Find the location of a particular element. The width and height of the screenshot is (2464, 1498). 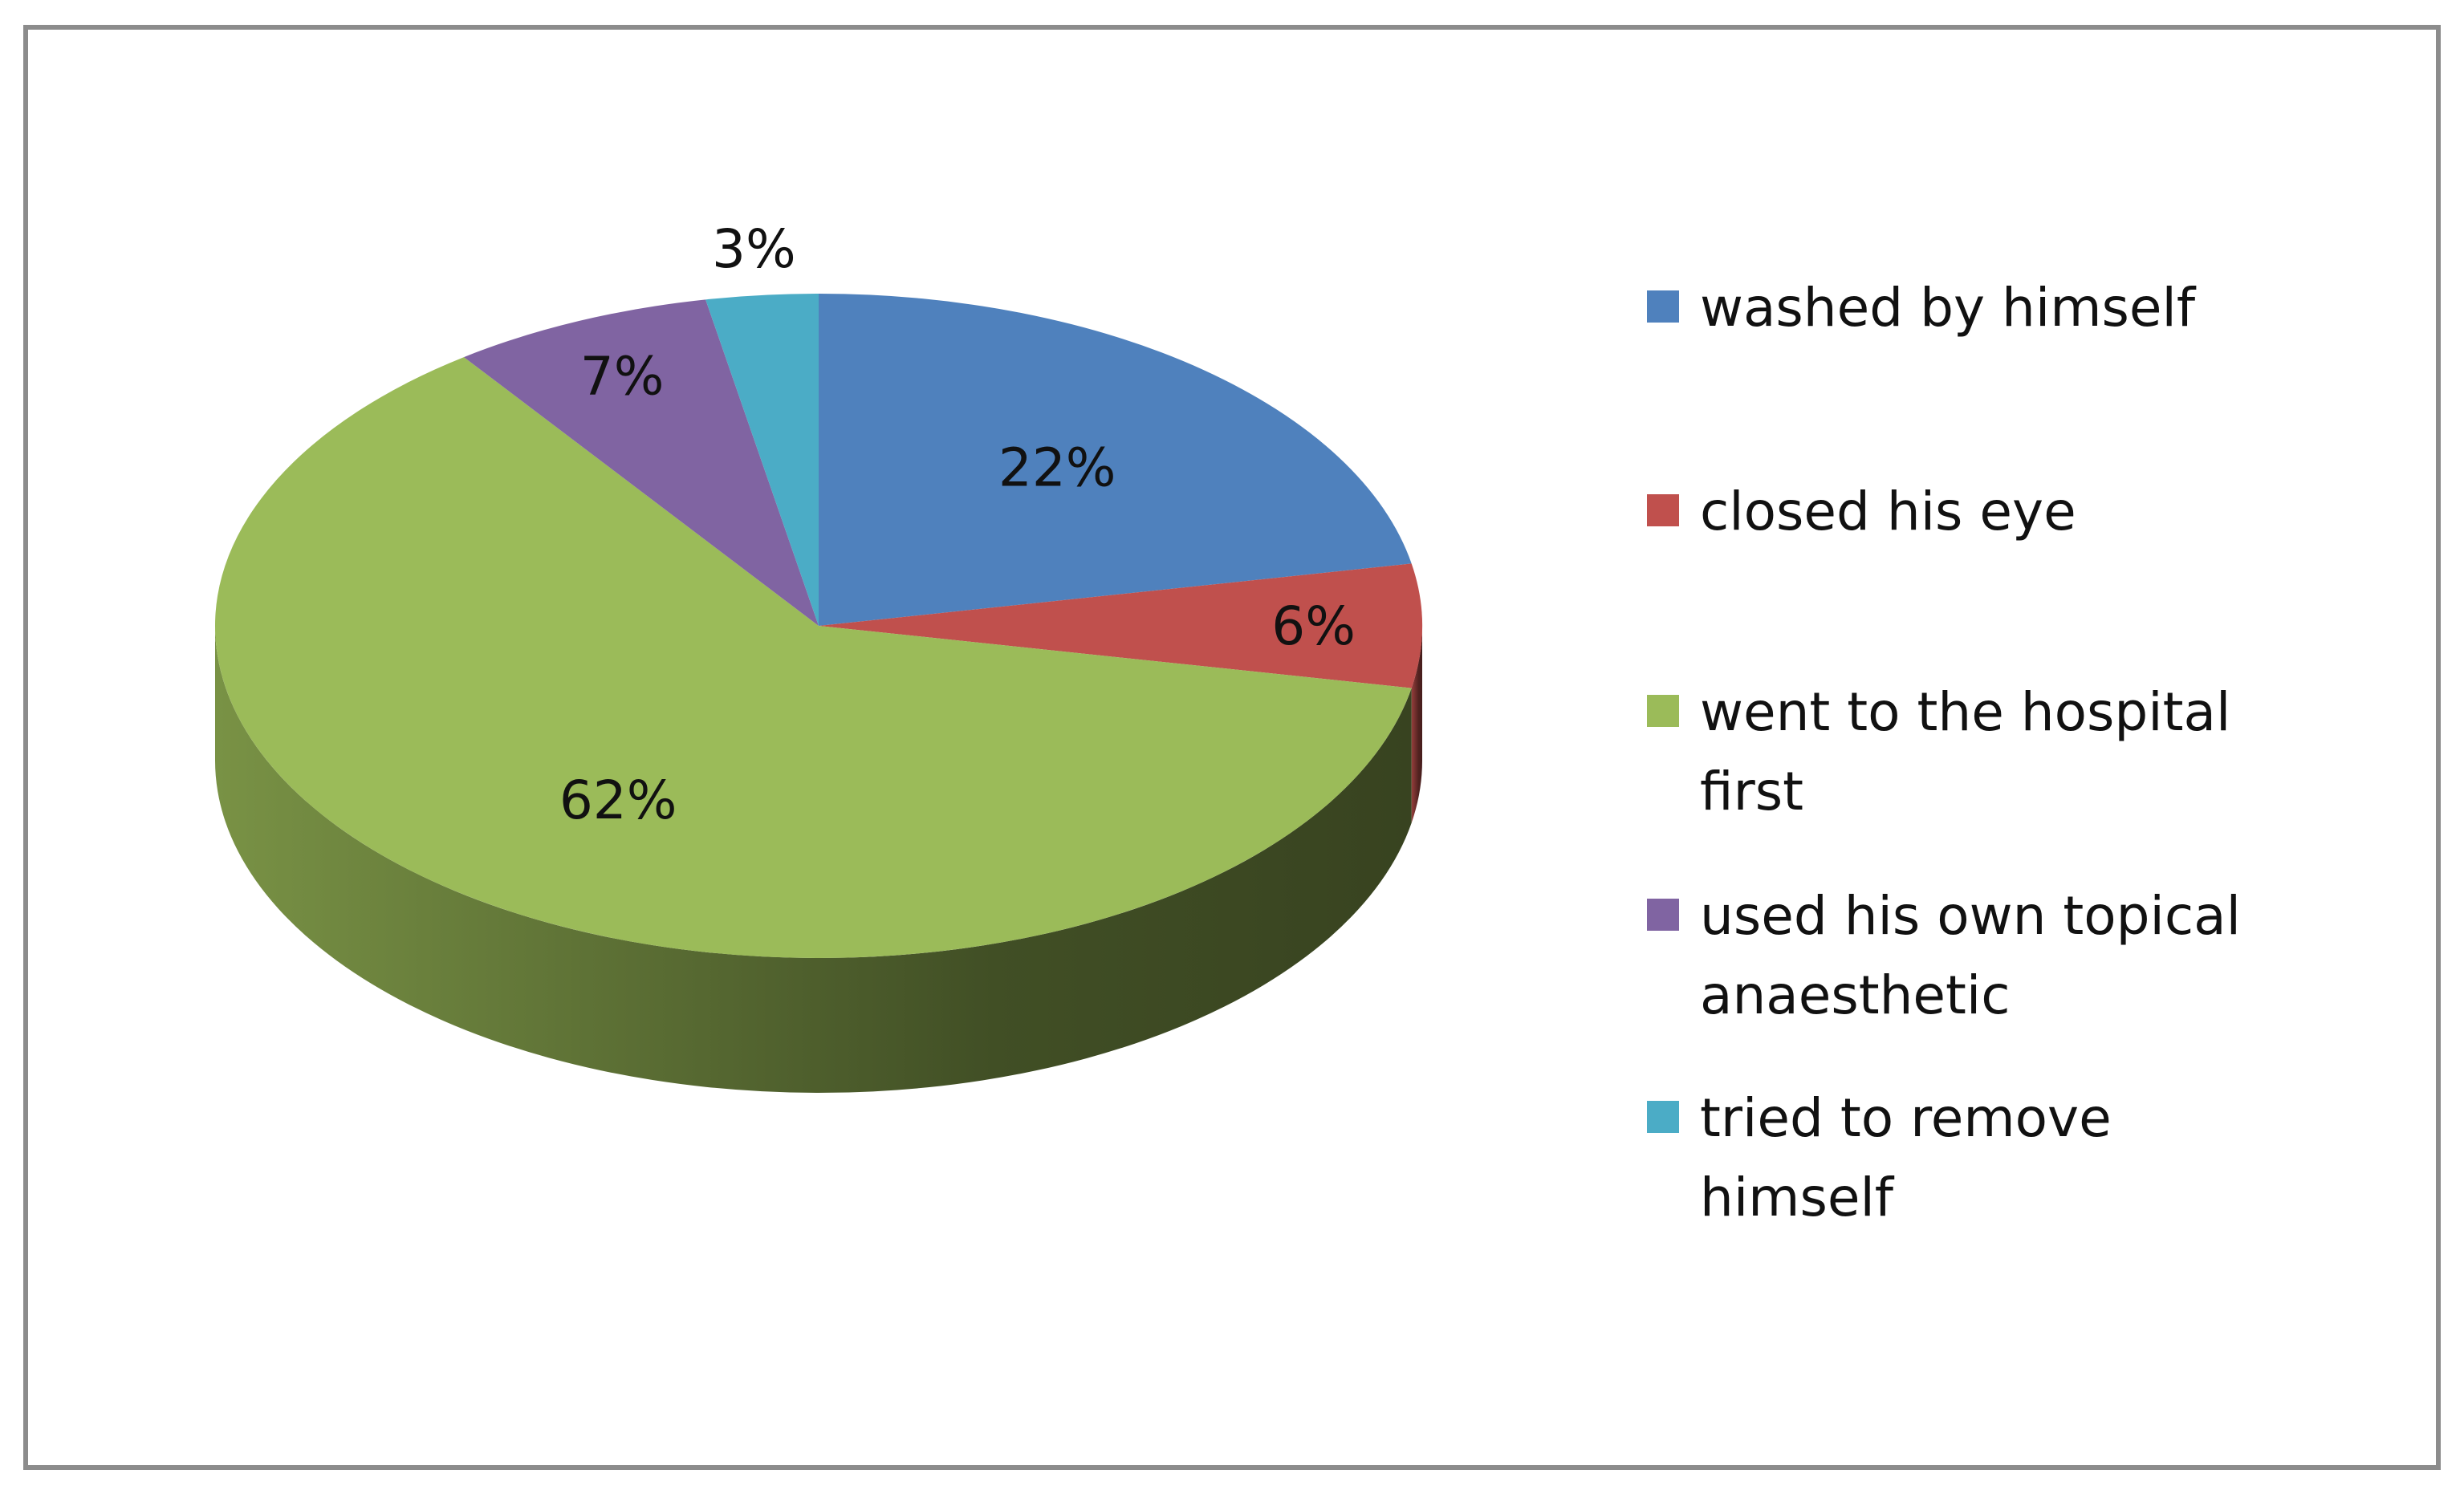

legend-item-used-his-own-topical-anaesthetic: used his own topical anaesthetic is located at coordinates (1944, 955).